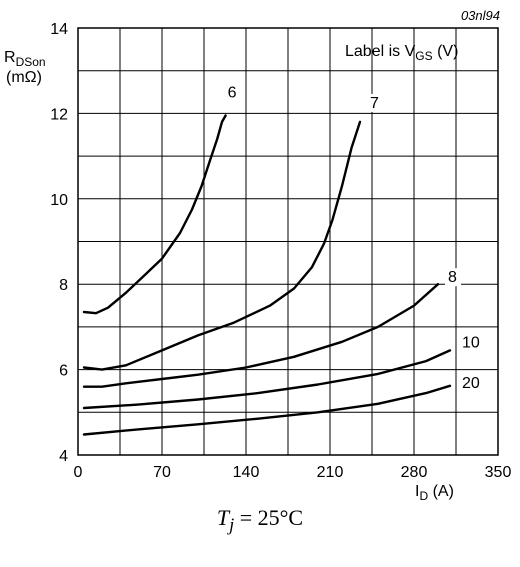 The image size is (520, 567). I want to click on y-tick-label: 14, so click(59, 29).